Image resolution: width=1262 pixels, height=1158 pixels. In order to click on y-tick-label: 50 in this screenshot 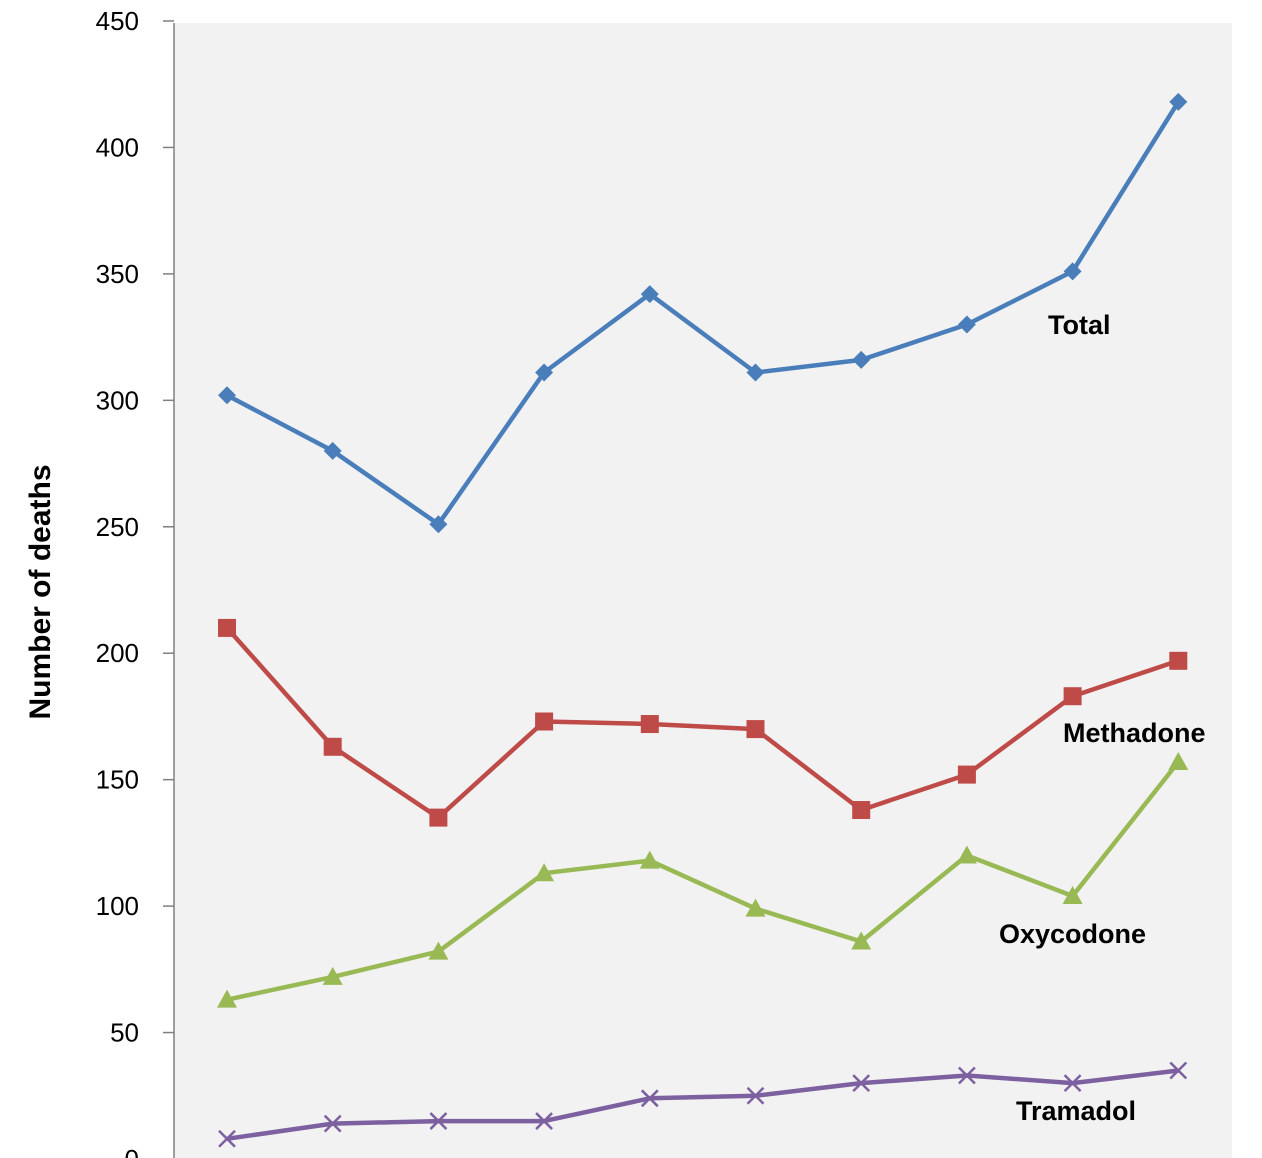, I will do `click(124, 1033)`.